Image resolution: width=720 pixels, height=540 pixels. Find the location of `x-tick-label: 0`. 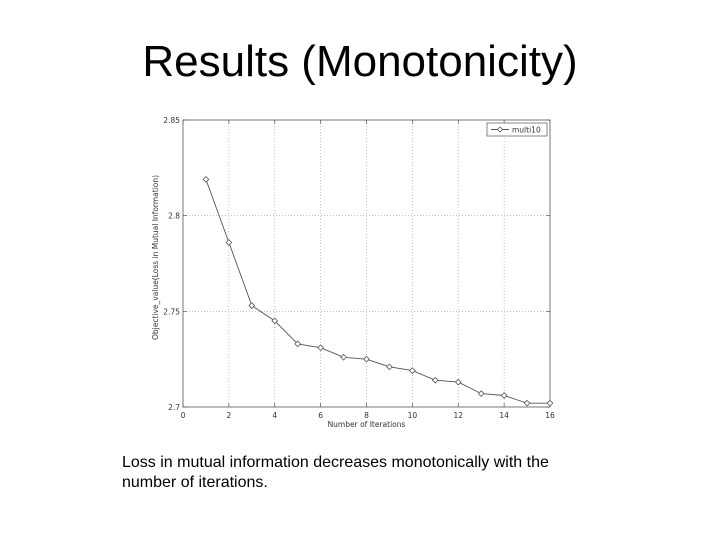

x-tick-label: 0 is located at coordinates (183, 415).